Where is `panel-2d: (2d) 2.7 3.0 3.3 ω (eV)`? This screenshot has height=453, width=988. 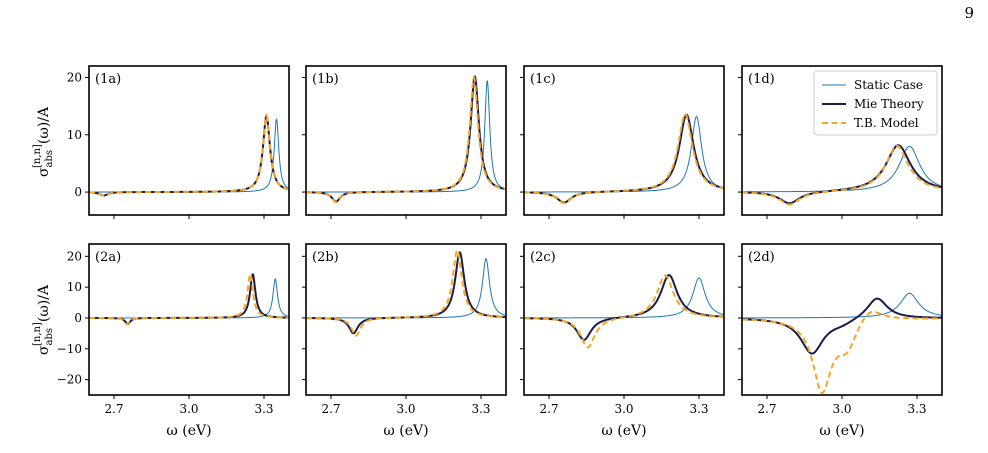
panel-2d: (2d) 2.7 3.0 3.3 ω (eV) is located at coordinates (840, 341).